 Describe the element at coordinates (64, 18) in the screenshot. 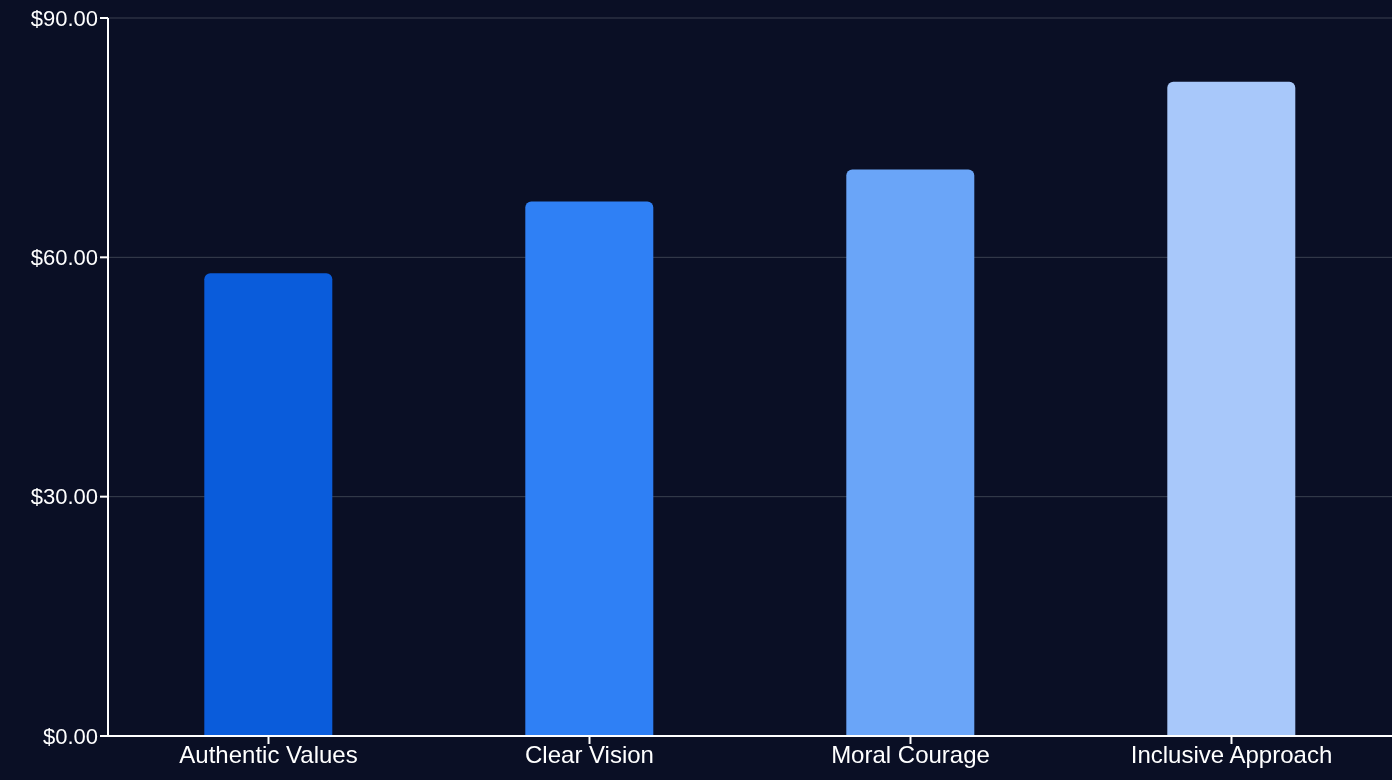

I see `y-tick-label: $90.00` at that location.